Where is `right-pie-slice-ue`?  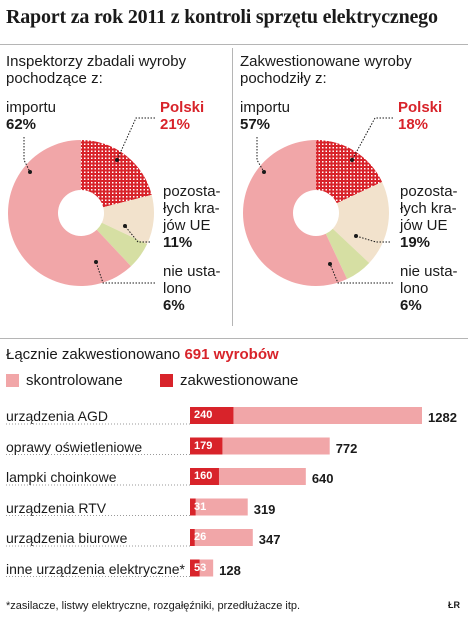
right-pie-slice-ue is located at coordinates (360, 222).